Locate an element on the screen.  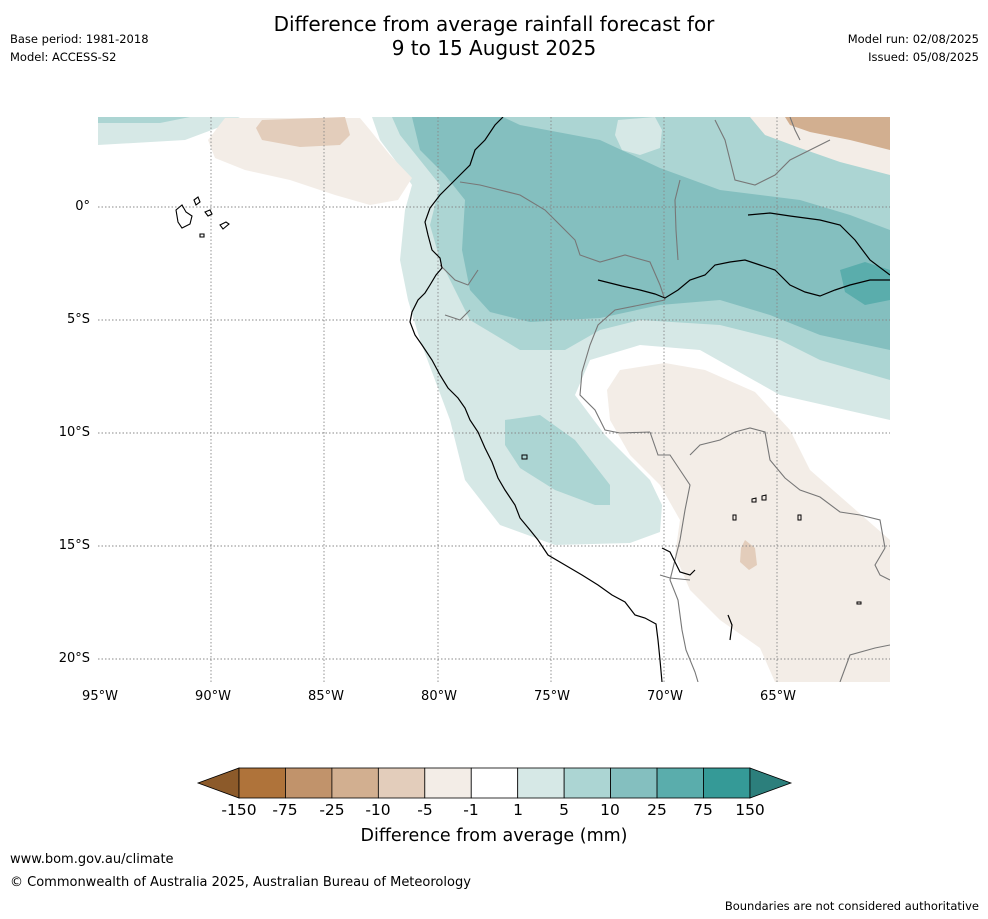
colorbar-tick: -75 is located at coordinates (285, 810).